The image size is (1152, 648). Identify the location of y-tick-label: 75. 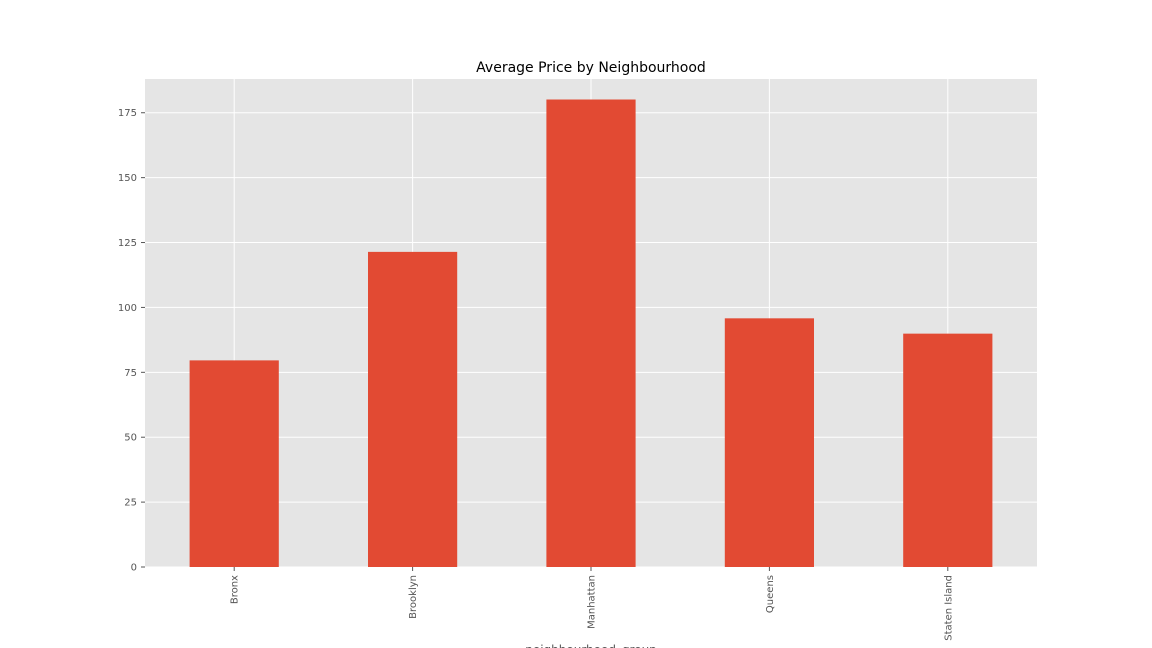
(130, 373).